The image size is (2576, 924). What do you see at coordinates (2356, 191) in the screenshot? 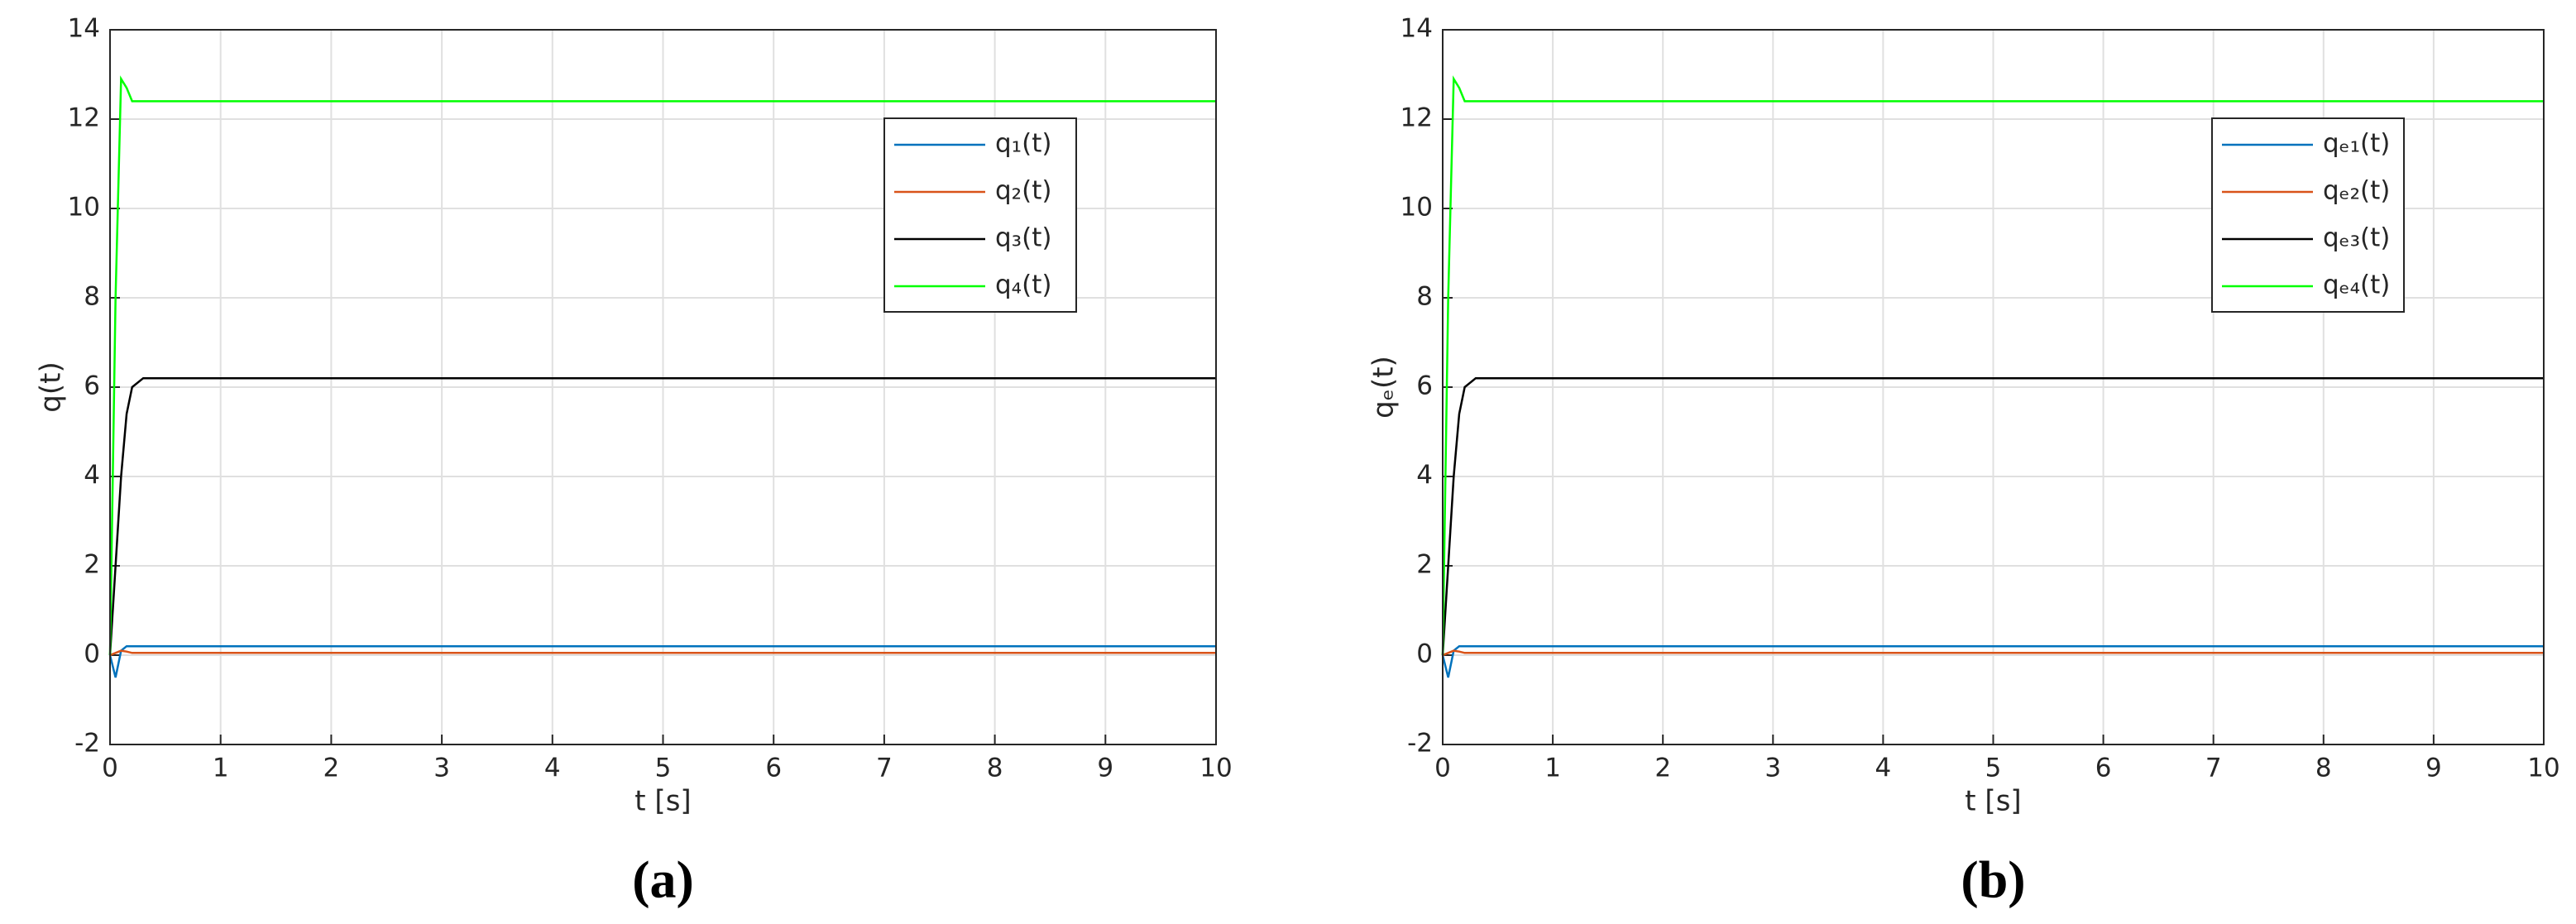
I see `legend-label: qₑ₂(t)` at bounding box center [2356, 191].